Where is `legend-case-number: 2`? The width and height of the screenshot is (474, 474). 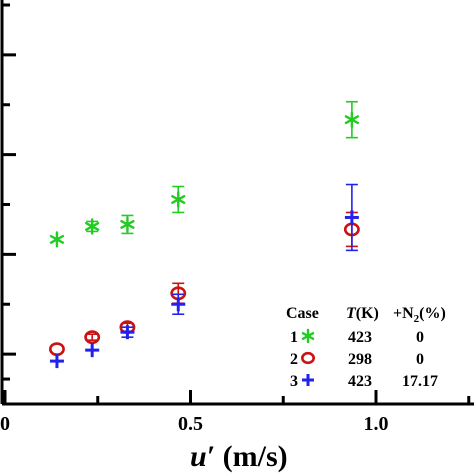 legend-case-number: 2 is located at coordinates (294, 359).